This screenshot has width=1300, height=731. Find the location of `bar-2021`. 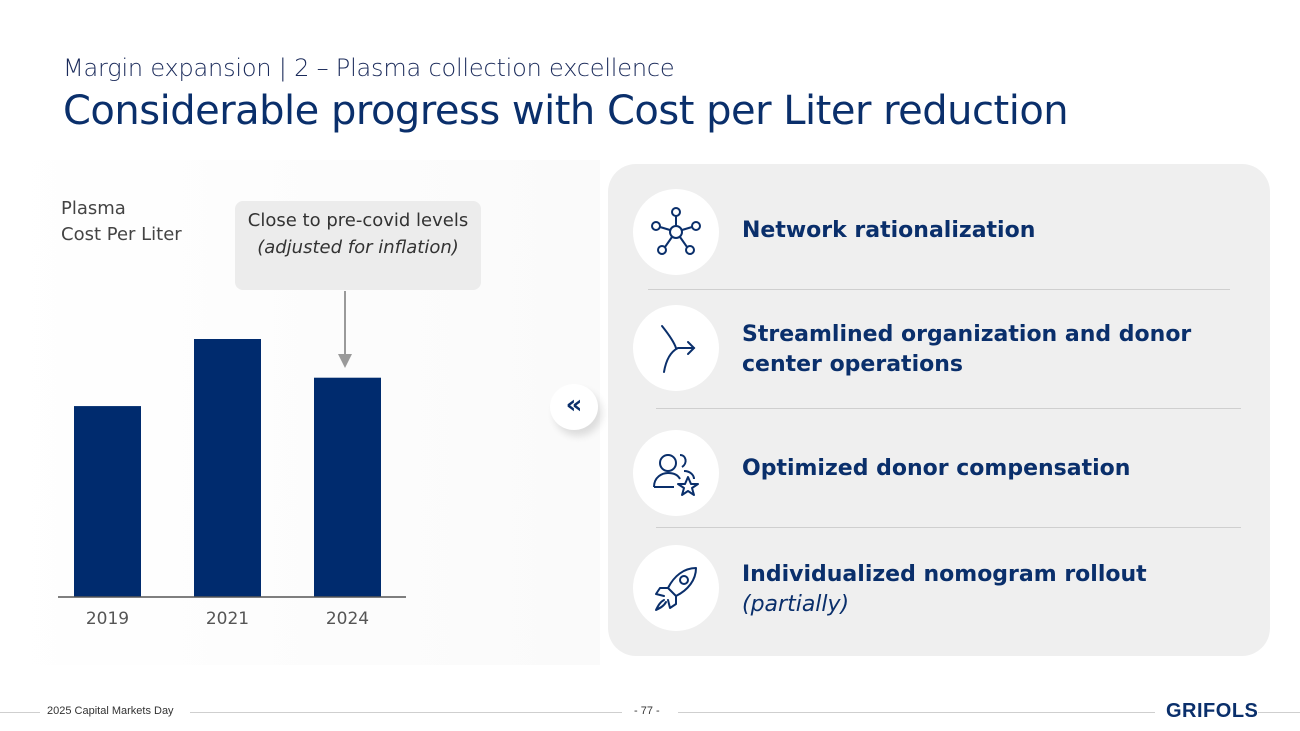

bar-2021 is located at coordinates (227, 468).